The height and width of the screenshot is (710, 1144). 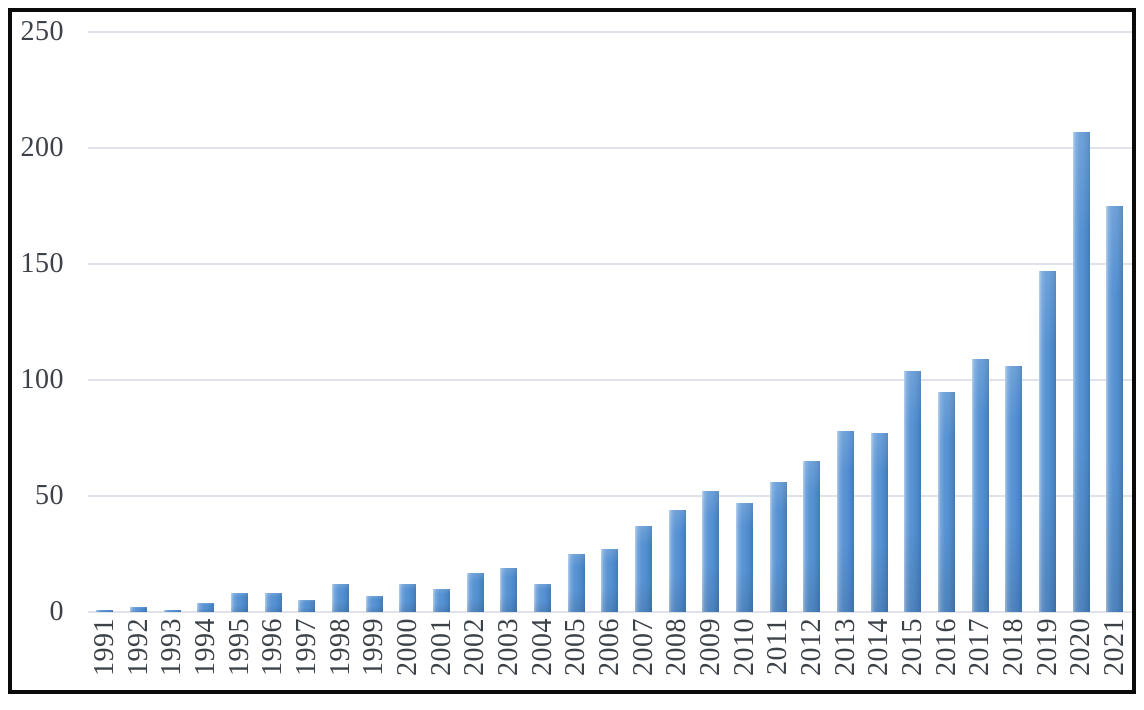 What do you see at coordinates (1115, 409) in the screenshot?
I see `bar-2021` at bounding box center [1115, 409].